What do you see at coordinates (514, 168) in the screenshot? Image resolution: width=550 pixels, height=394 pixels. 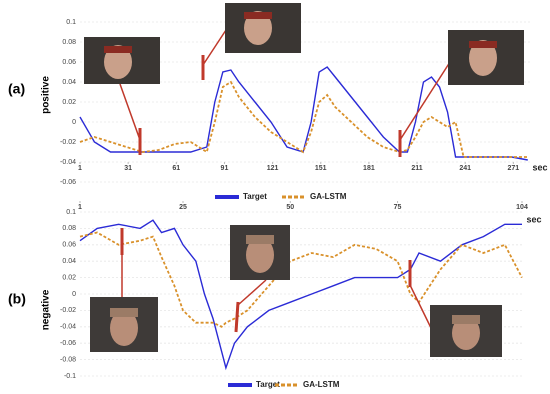 I see `x-tick-label: 271` at bounding box center [514, 168].